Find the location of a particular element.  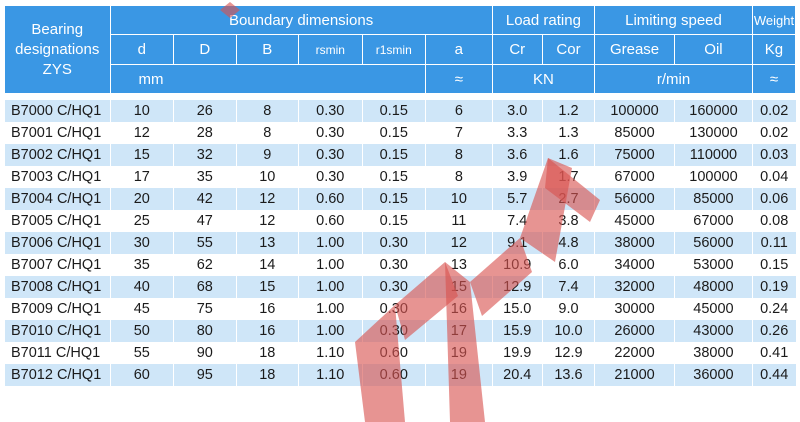

cell-D: 80 is located at coordinates (205, 331).